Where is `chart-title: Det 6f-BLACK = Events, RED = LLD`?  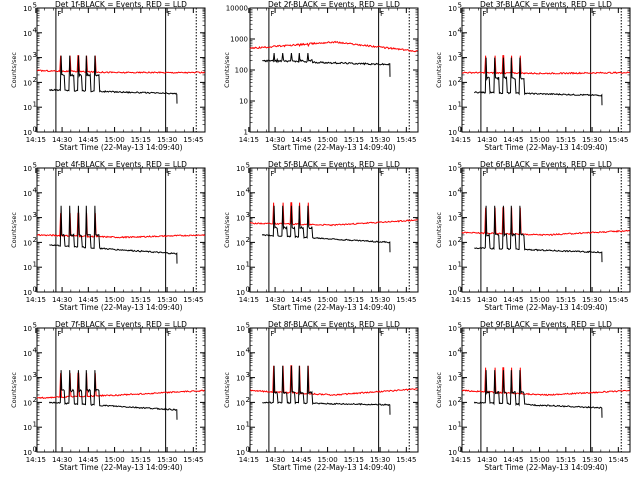
chart-title: Det 6f-BLACK = Events, RED = LLD is located at coordinates (546, 164).